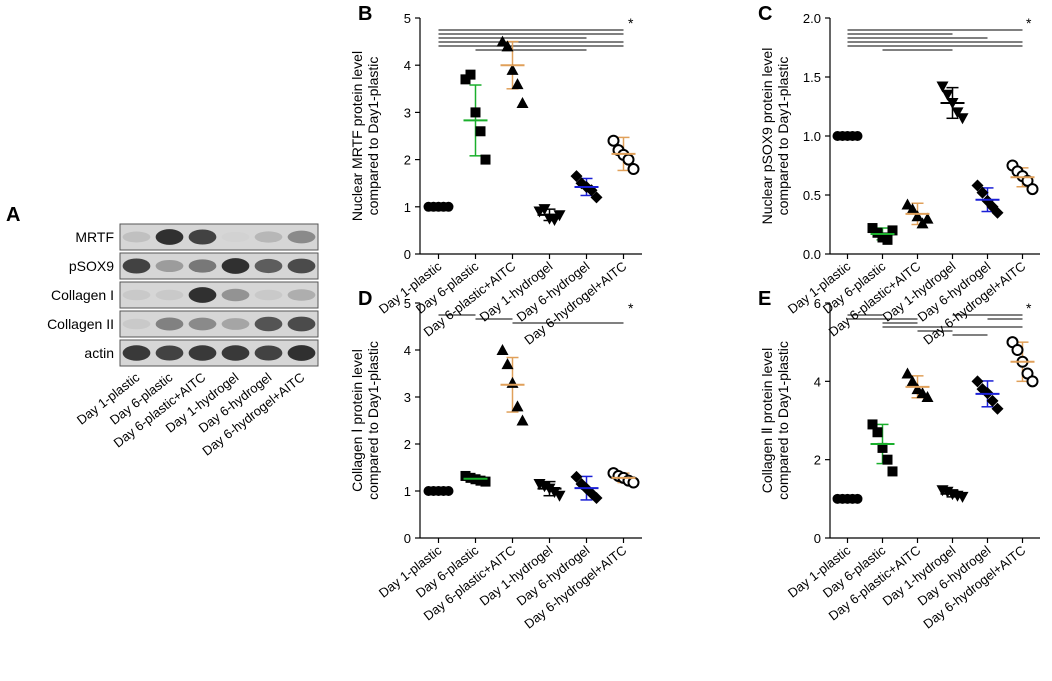  What do you see at coordinates (13, 215) in the screenshot?
I see `panel-a-label: A` at bounding box center [13, 215].